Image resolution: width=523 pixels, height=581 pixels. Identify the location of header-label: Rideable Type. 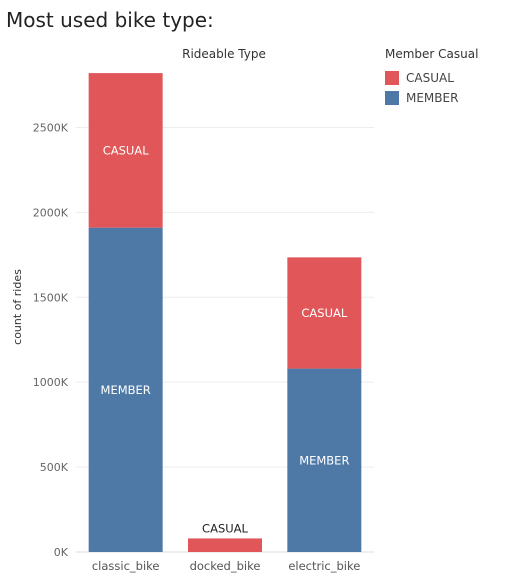
(224, 54).